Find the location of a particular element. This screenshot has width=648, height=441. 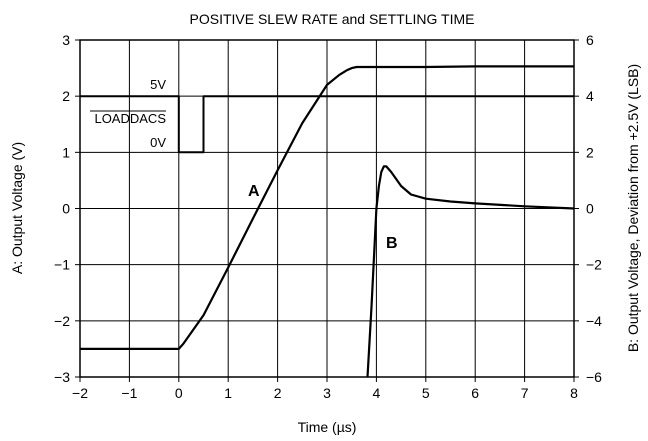

x-tick-label: 7 is located at coordinates (525, 393).